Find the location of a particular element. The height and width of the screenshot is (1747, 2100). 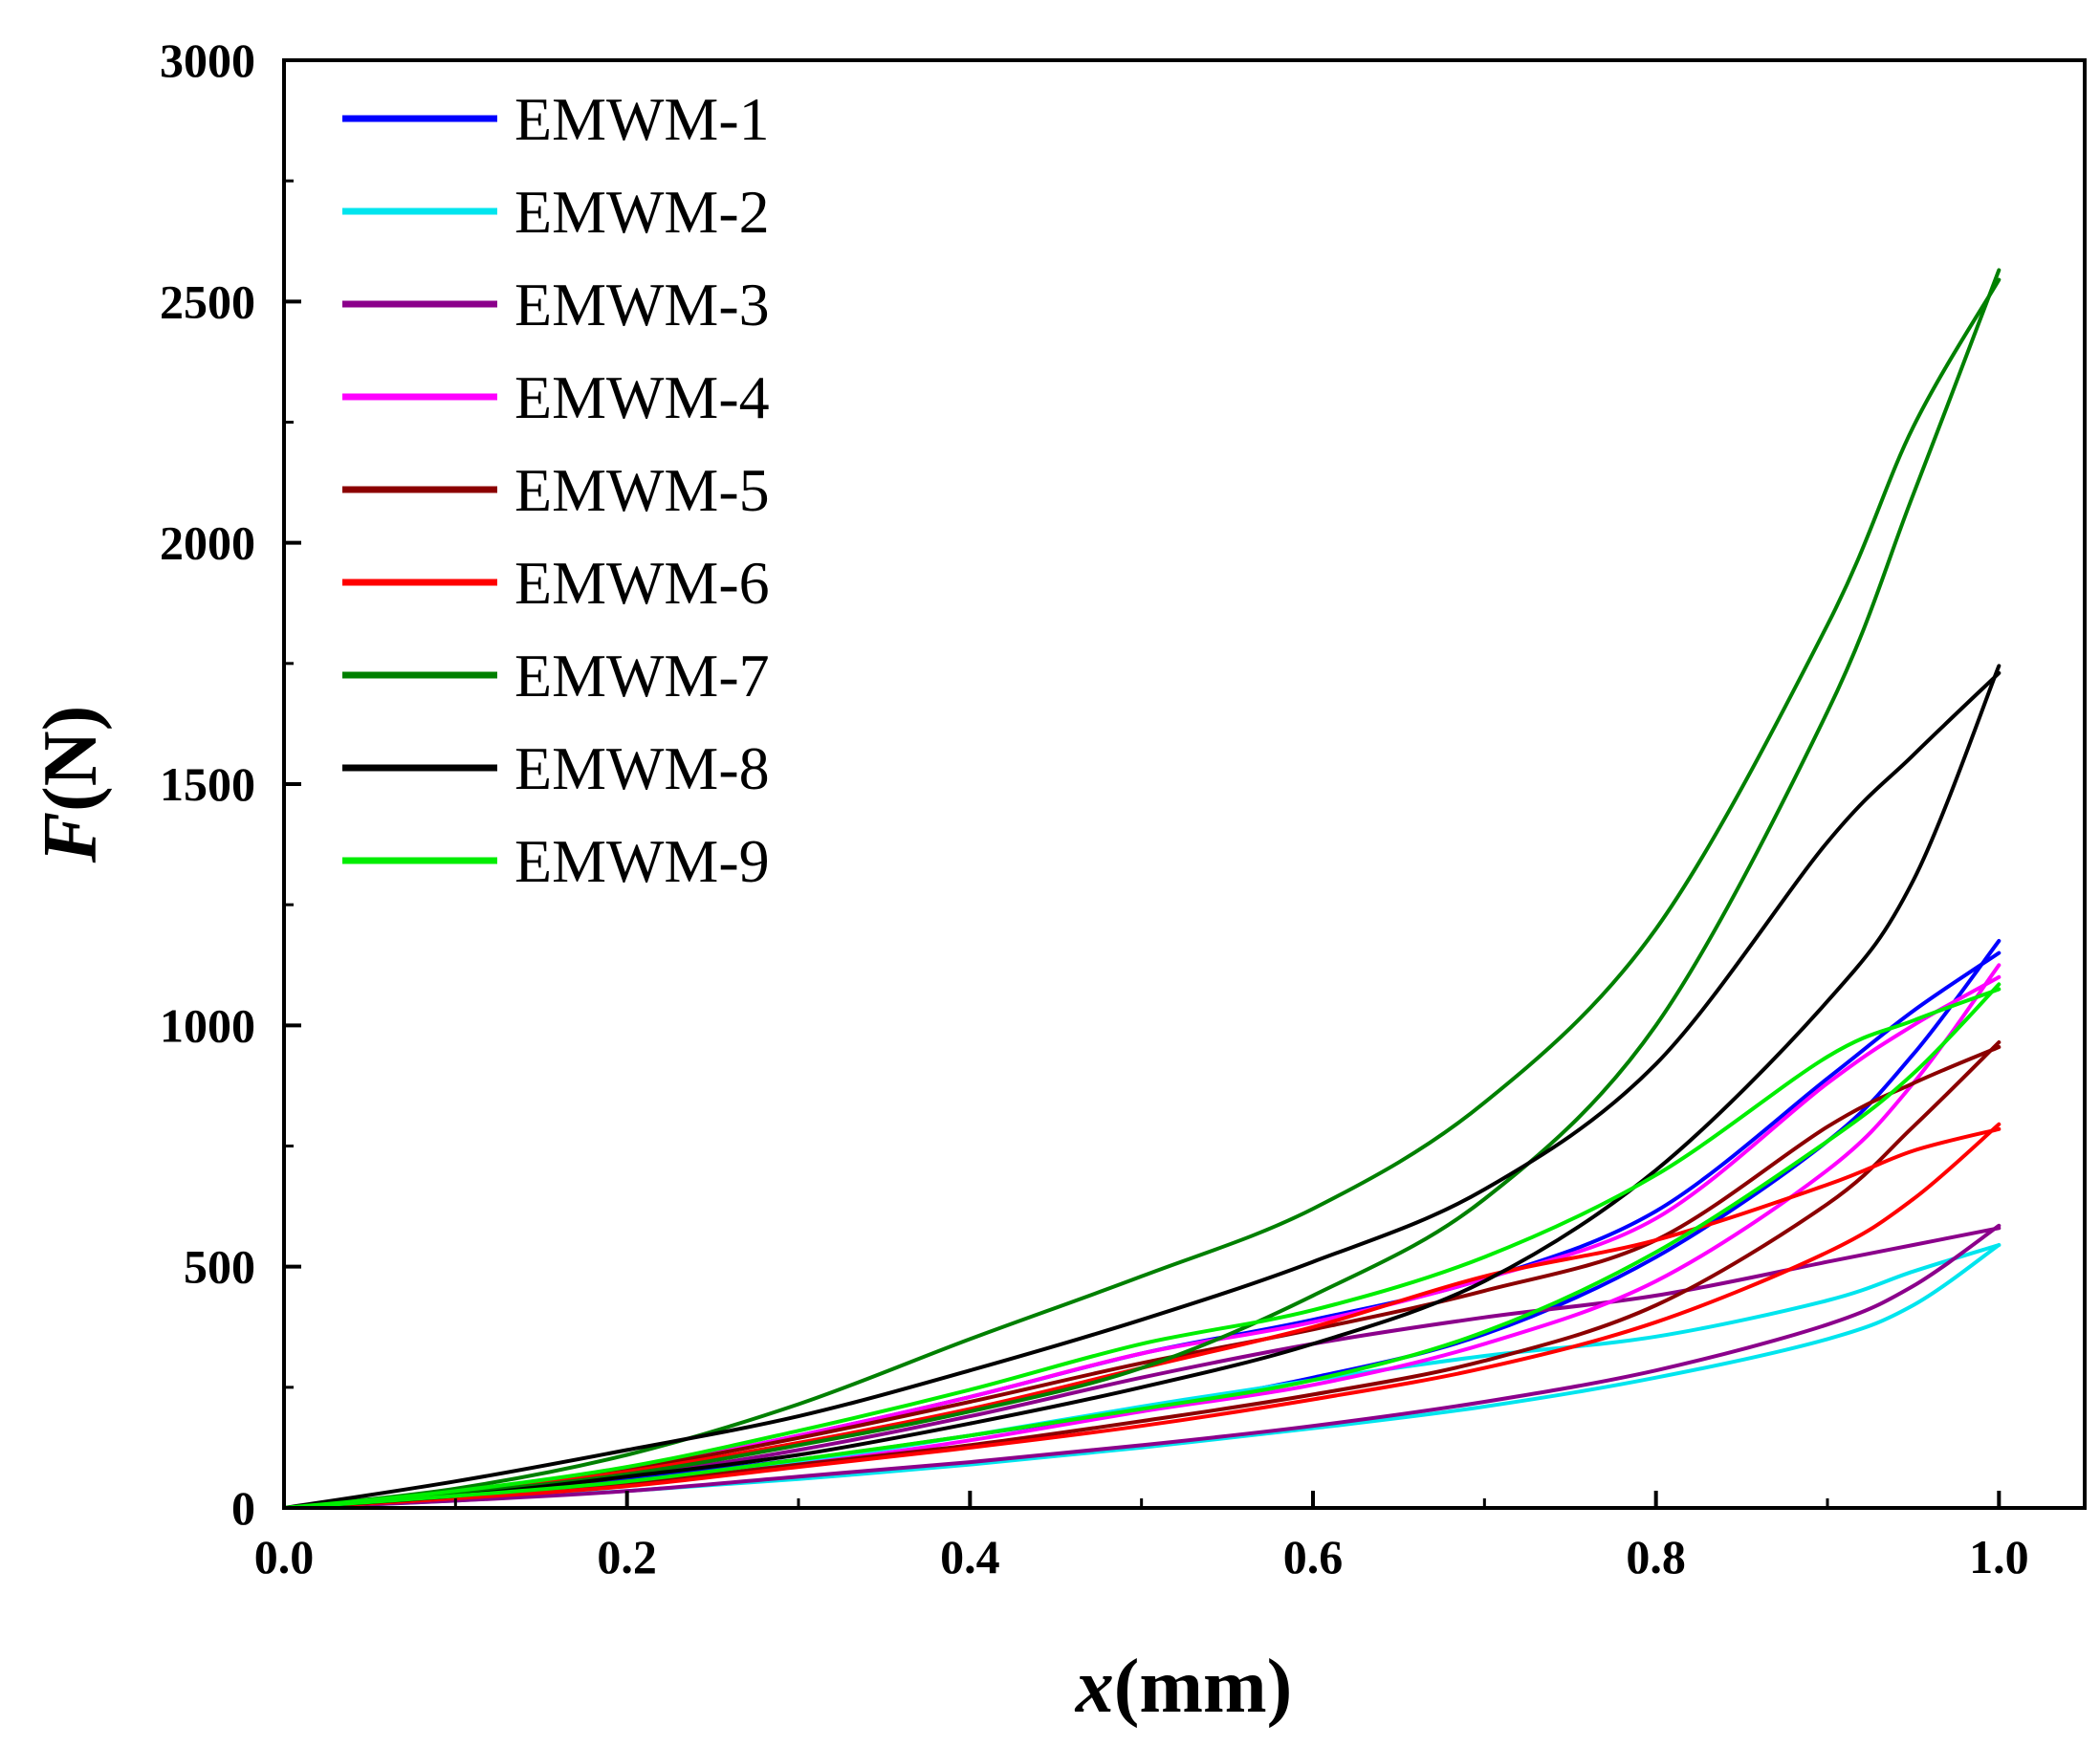

x-axis-symbol: x is located at coordinates (1094, 1687).